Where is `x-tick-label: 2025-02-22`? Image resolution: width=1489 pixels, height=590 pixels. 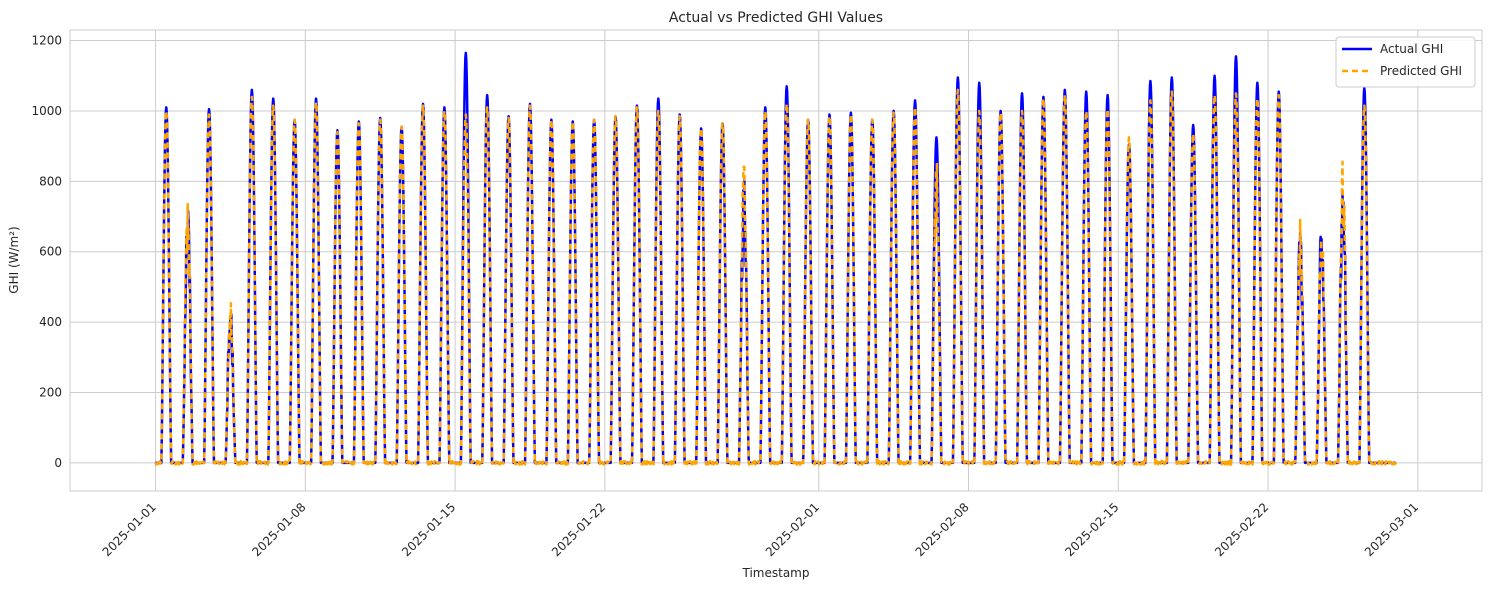
x-tick-label: 2025-02-22 is located at coordinates (1241, 529).